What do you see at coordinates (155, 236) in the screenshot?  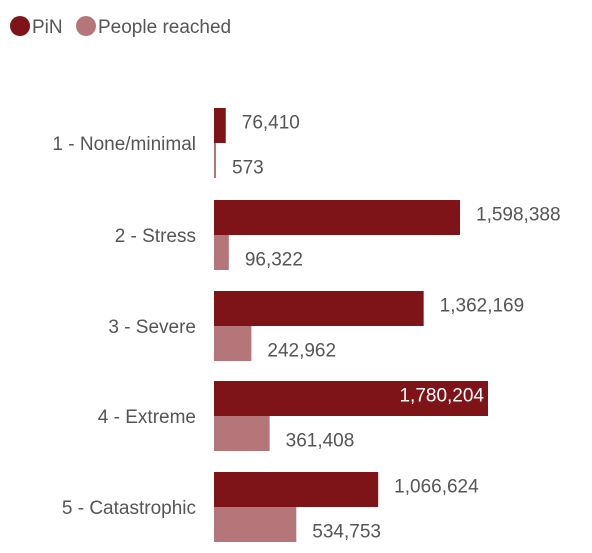 I see `category-label-1: 2 - Stress` at bounding box center [155, 236].